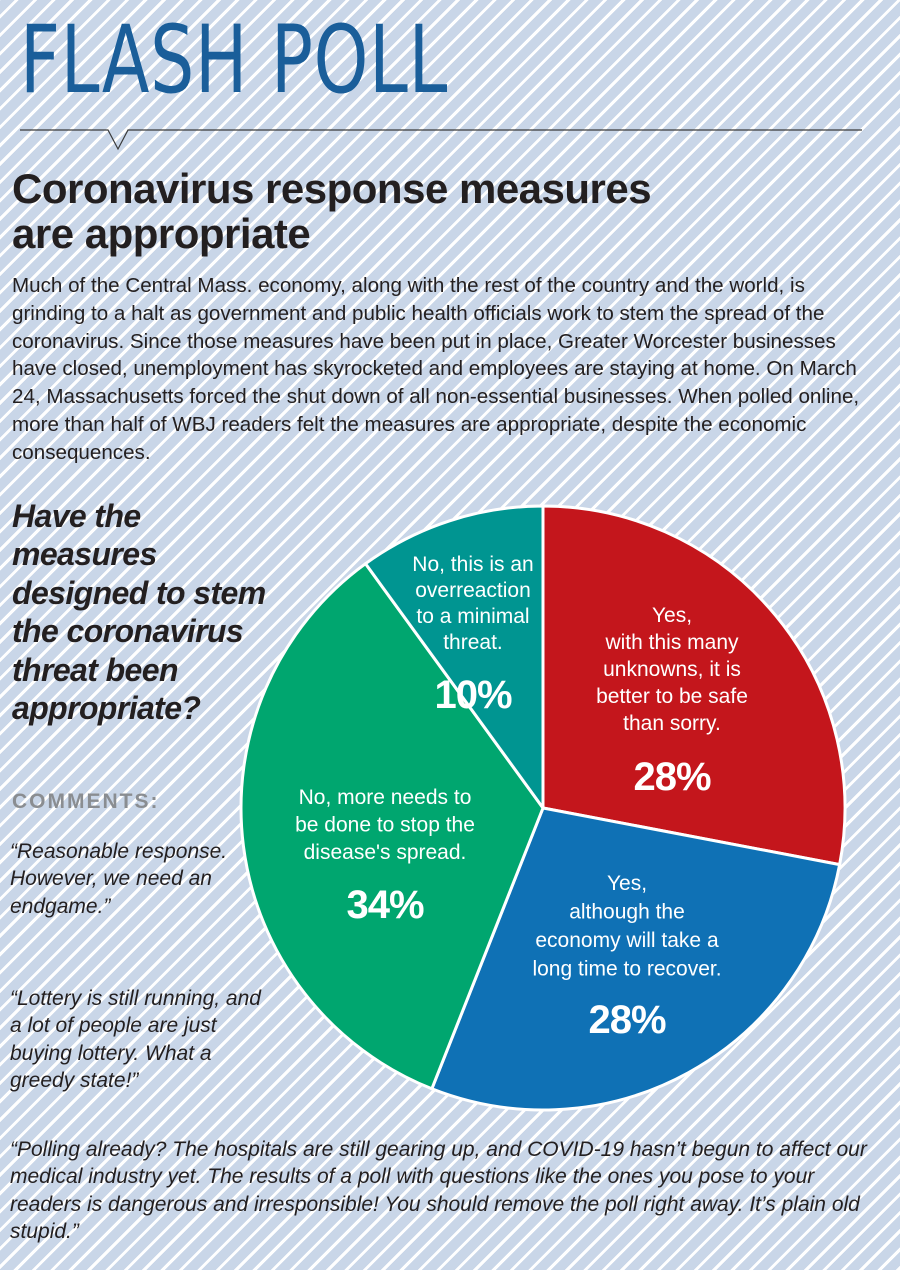  Describe the element at coordinates (384, 905) in the screenshot. I see `slice-percent-3: 34%` at that location.